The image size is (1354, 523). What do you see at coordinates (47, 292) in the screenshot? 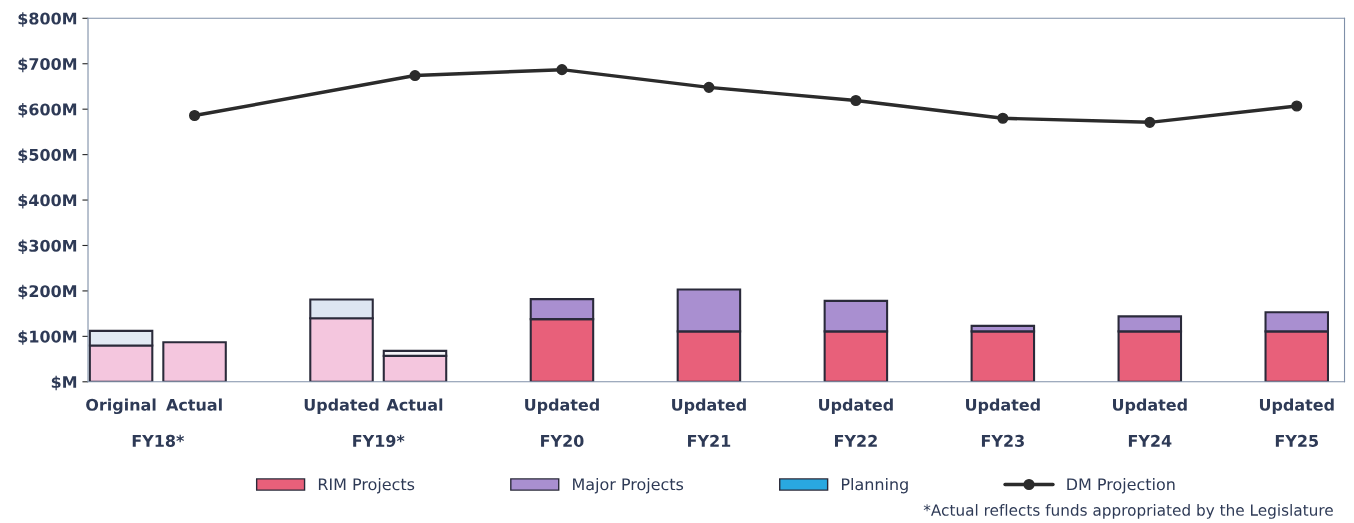
I see `y-tick-label: $200M` at bounding box center [47, 292].